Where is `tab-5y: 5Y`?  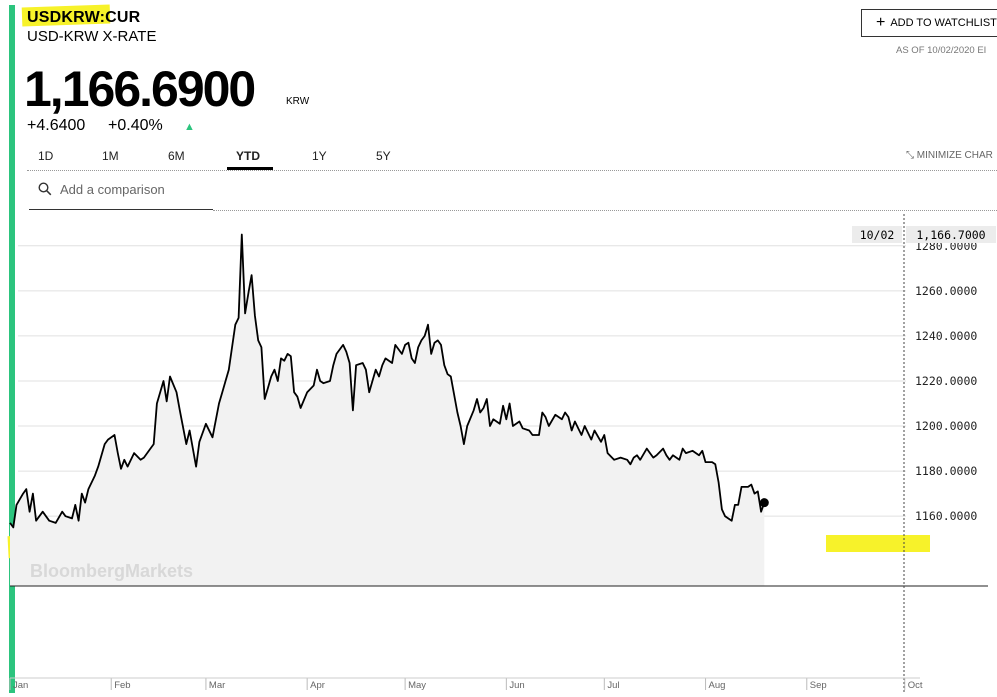
tab-5y: 5Y is located at coordinates (383, 156).